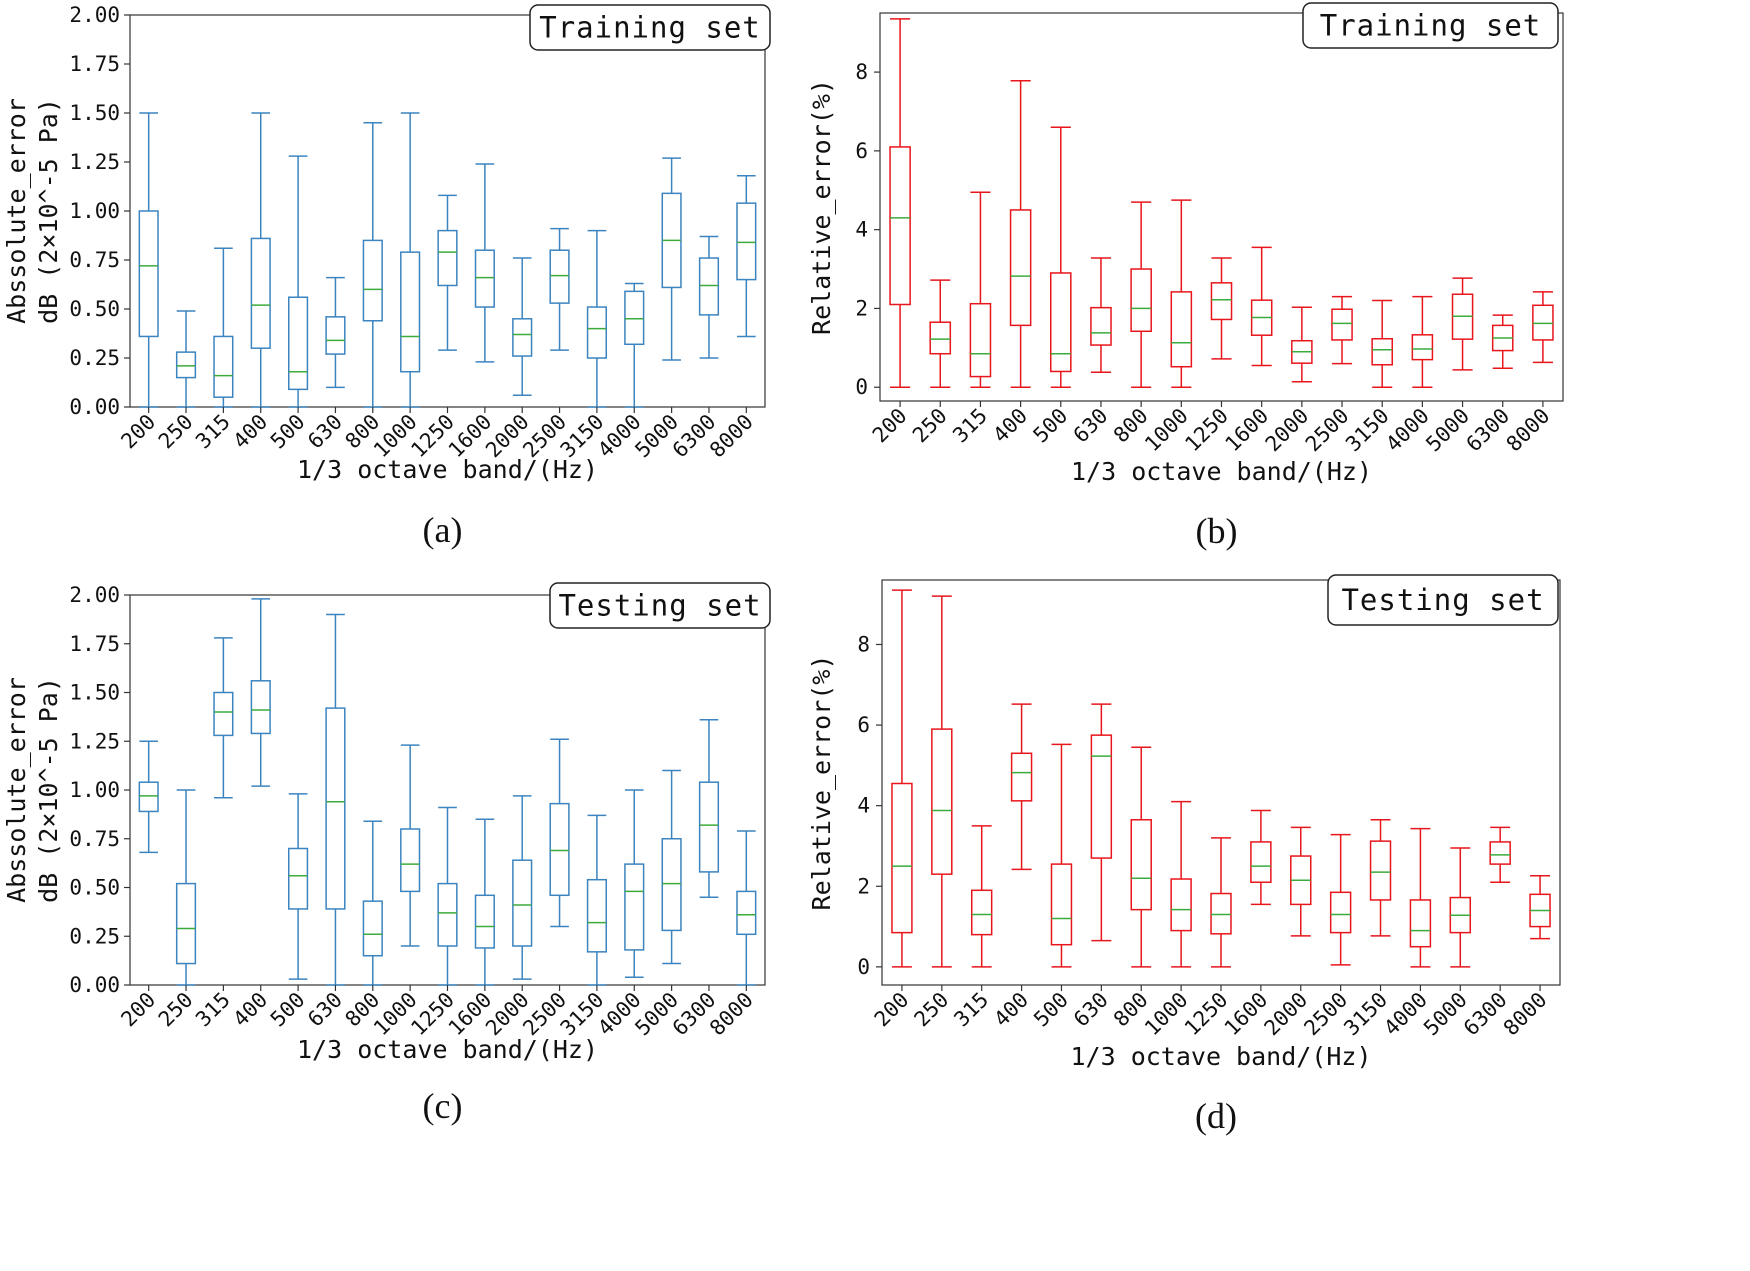 This screenshot has height=1271, width=1750. I want to click on y-tick-label: 1.00, so click(94, 211).